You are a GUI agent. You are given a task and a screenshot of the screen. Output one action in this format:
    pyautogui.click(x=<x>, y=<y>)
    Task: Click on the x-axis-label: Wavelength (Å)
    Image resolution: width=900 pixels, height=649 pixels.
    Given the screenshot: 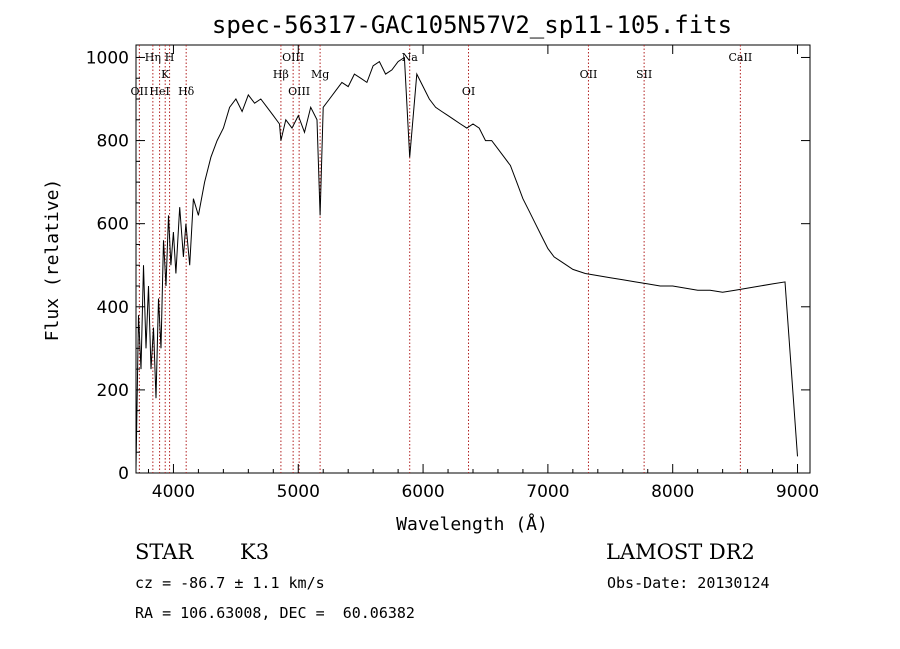 What is the action you would take?
    pyautogui.click(x=472, y=524)
    